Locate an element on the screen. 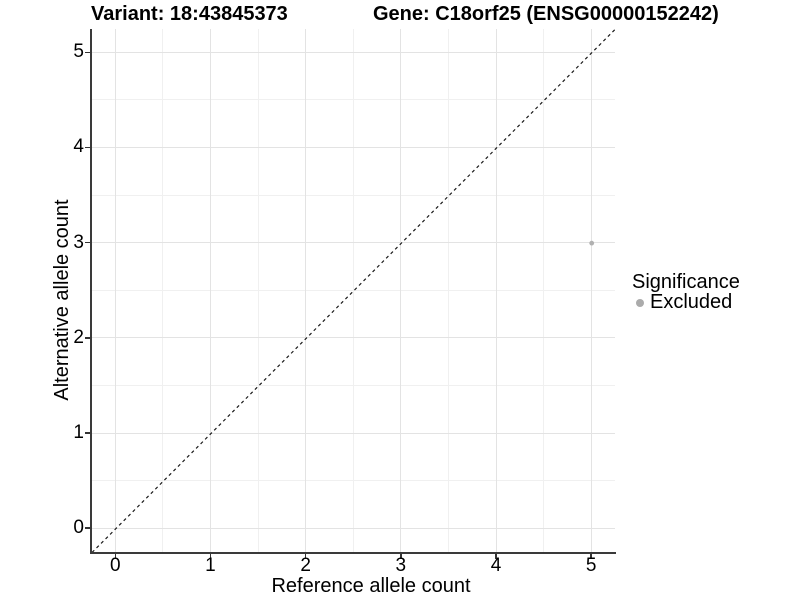 This screenshot has width=800, height=600. x-tick-label: 4 is located at coordinates (496, 565).